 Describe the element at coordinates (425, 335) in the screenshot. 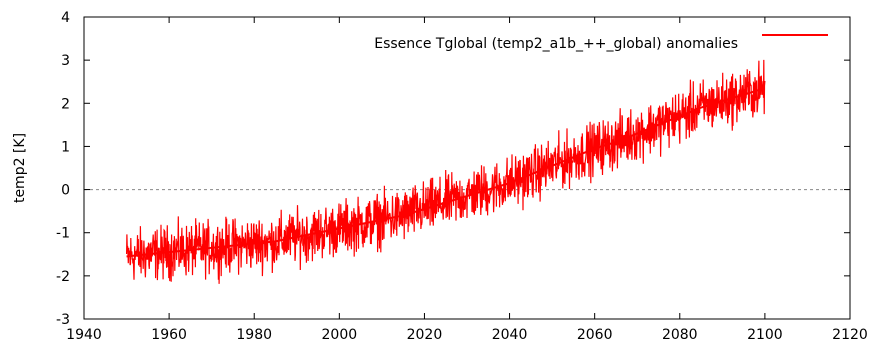

I see `x-tick-label: 2020` at that location.